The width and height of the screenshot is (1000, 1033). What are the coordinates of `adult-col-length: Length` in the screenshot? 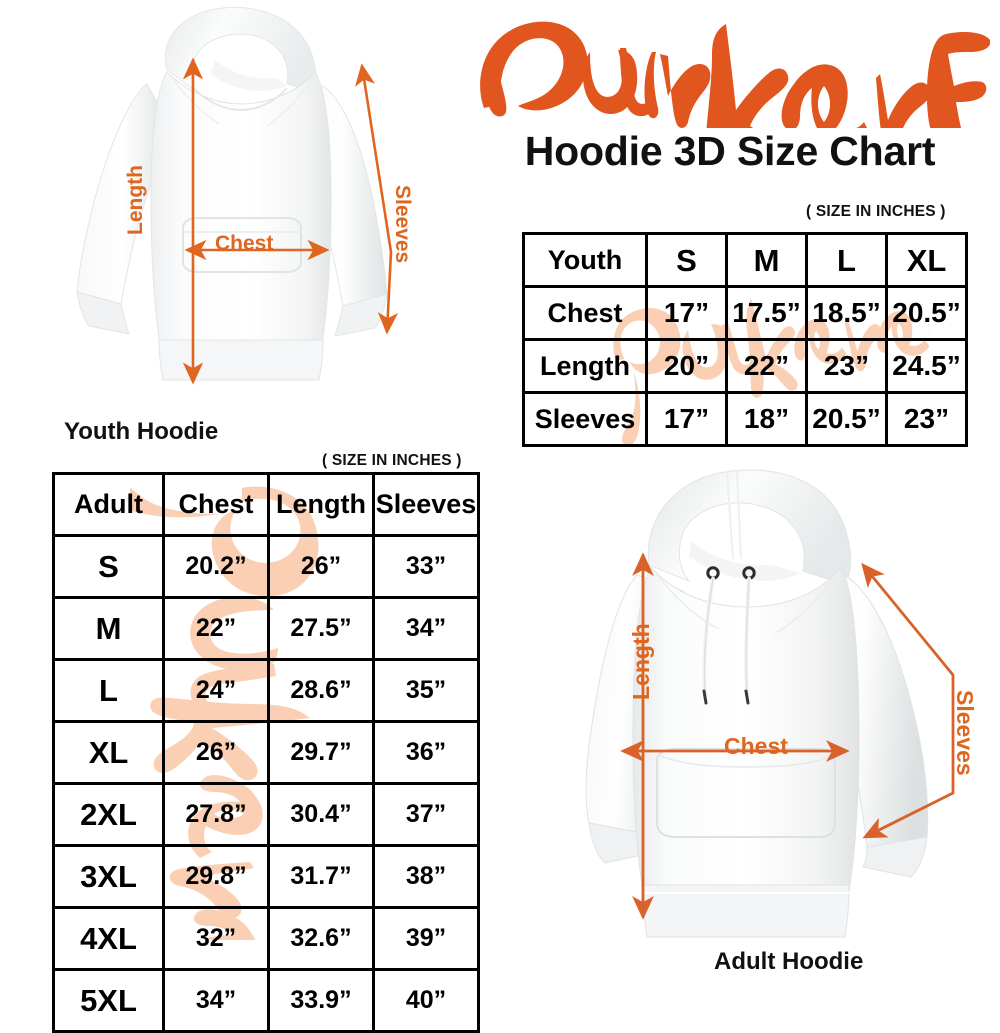 It's located at (321, 504).